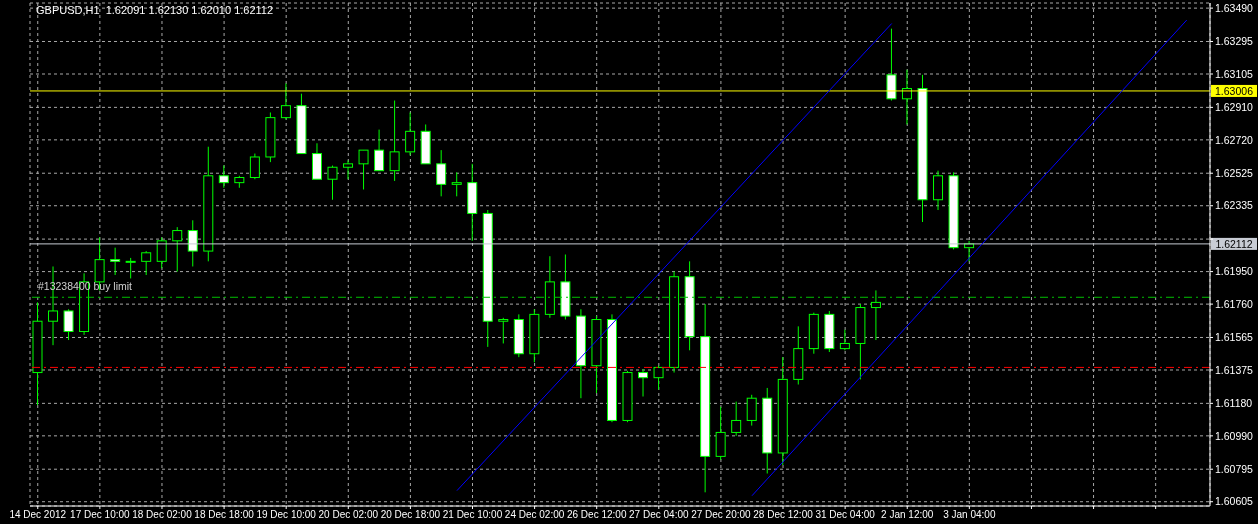 Image resolution: width=1258 pixels, height=524 pixels. What do you see at coordinates (155, 10) in the screenshot?
I see `chart-title: GBPUSD,H1 1.62091 1.62130 1.62010 1.62112` at bounding box center [155, 10].